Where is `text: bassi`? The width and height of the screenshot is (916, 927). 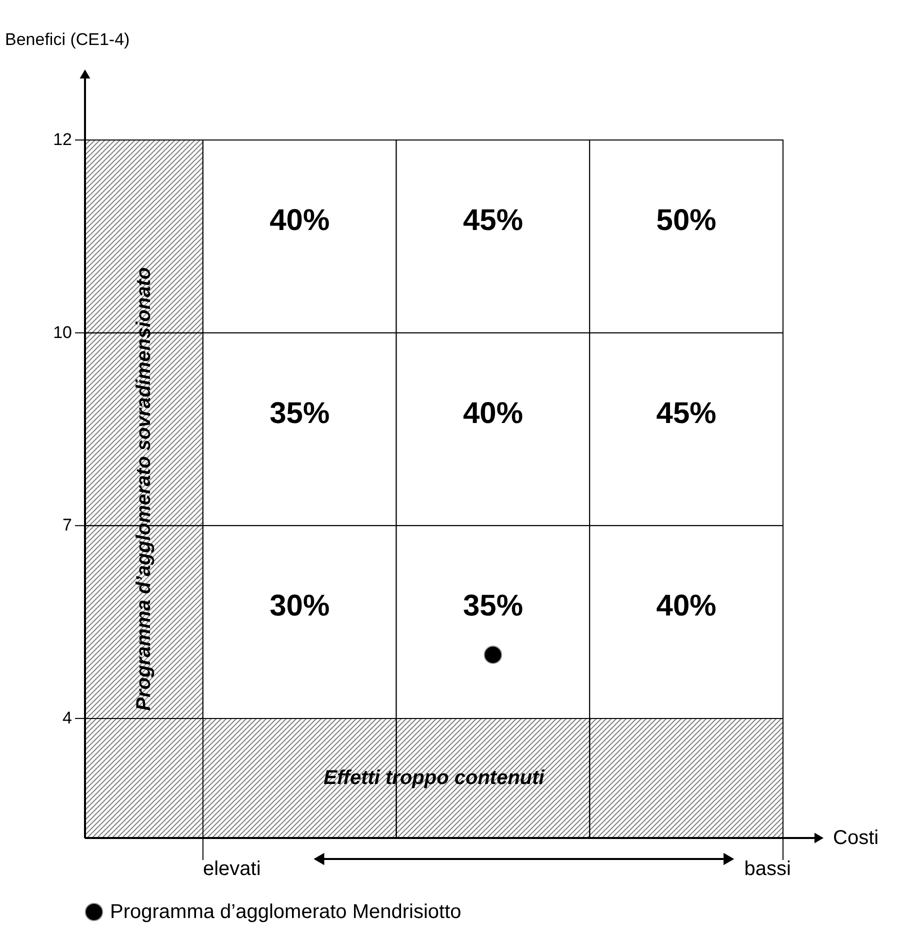 text: bassi is located at coordinates (767, 869).